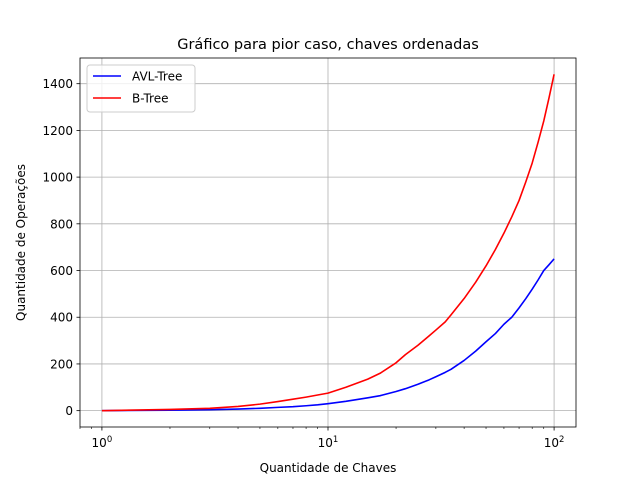 This screenshot has height=480, width=640. I want to click on y-tick-label: 1400, so click(57, 84).